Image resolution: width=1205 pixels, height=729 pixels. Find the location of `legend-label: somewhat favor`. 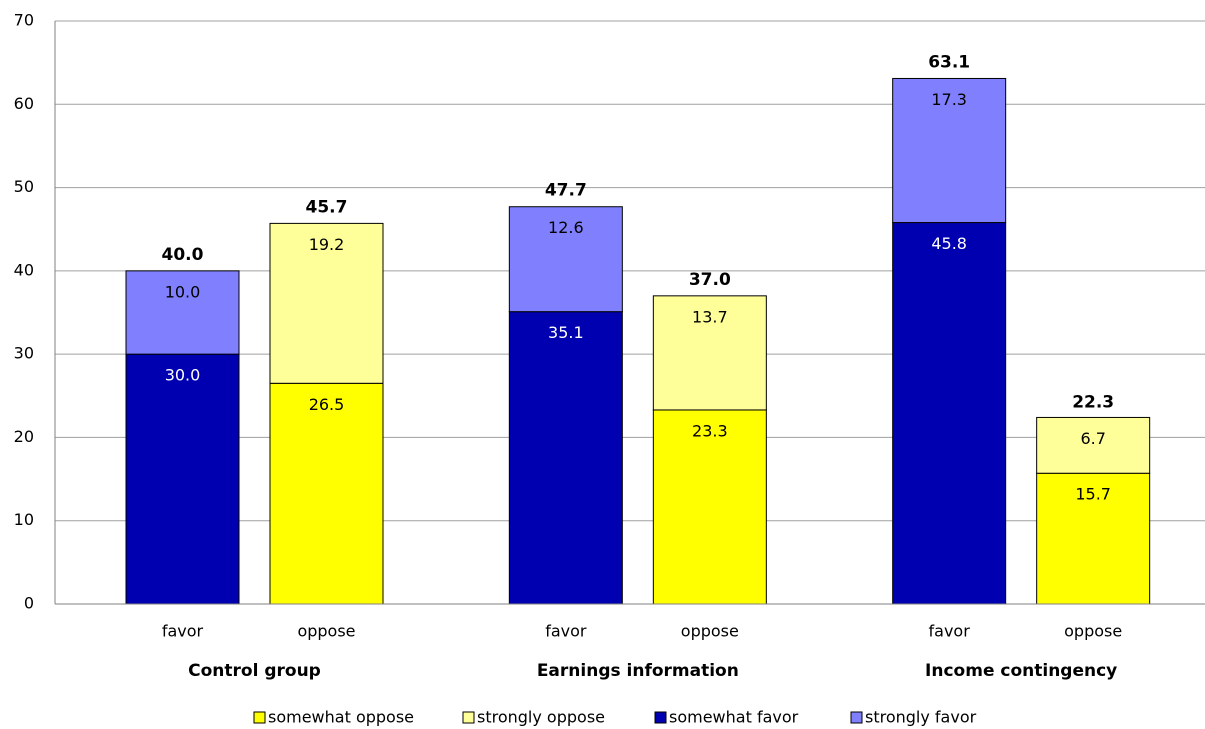

legend-label: somewhat favor is located at coordinates (734, 717).